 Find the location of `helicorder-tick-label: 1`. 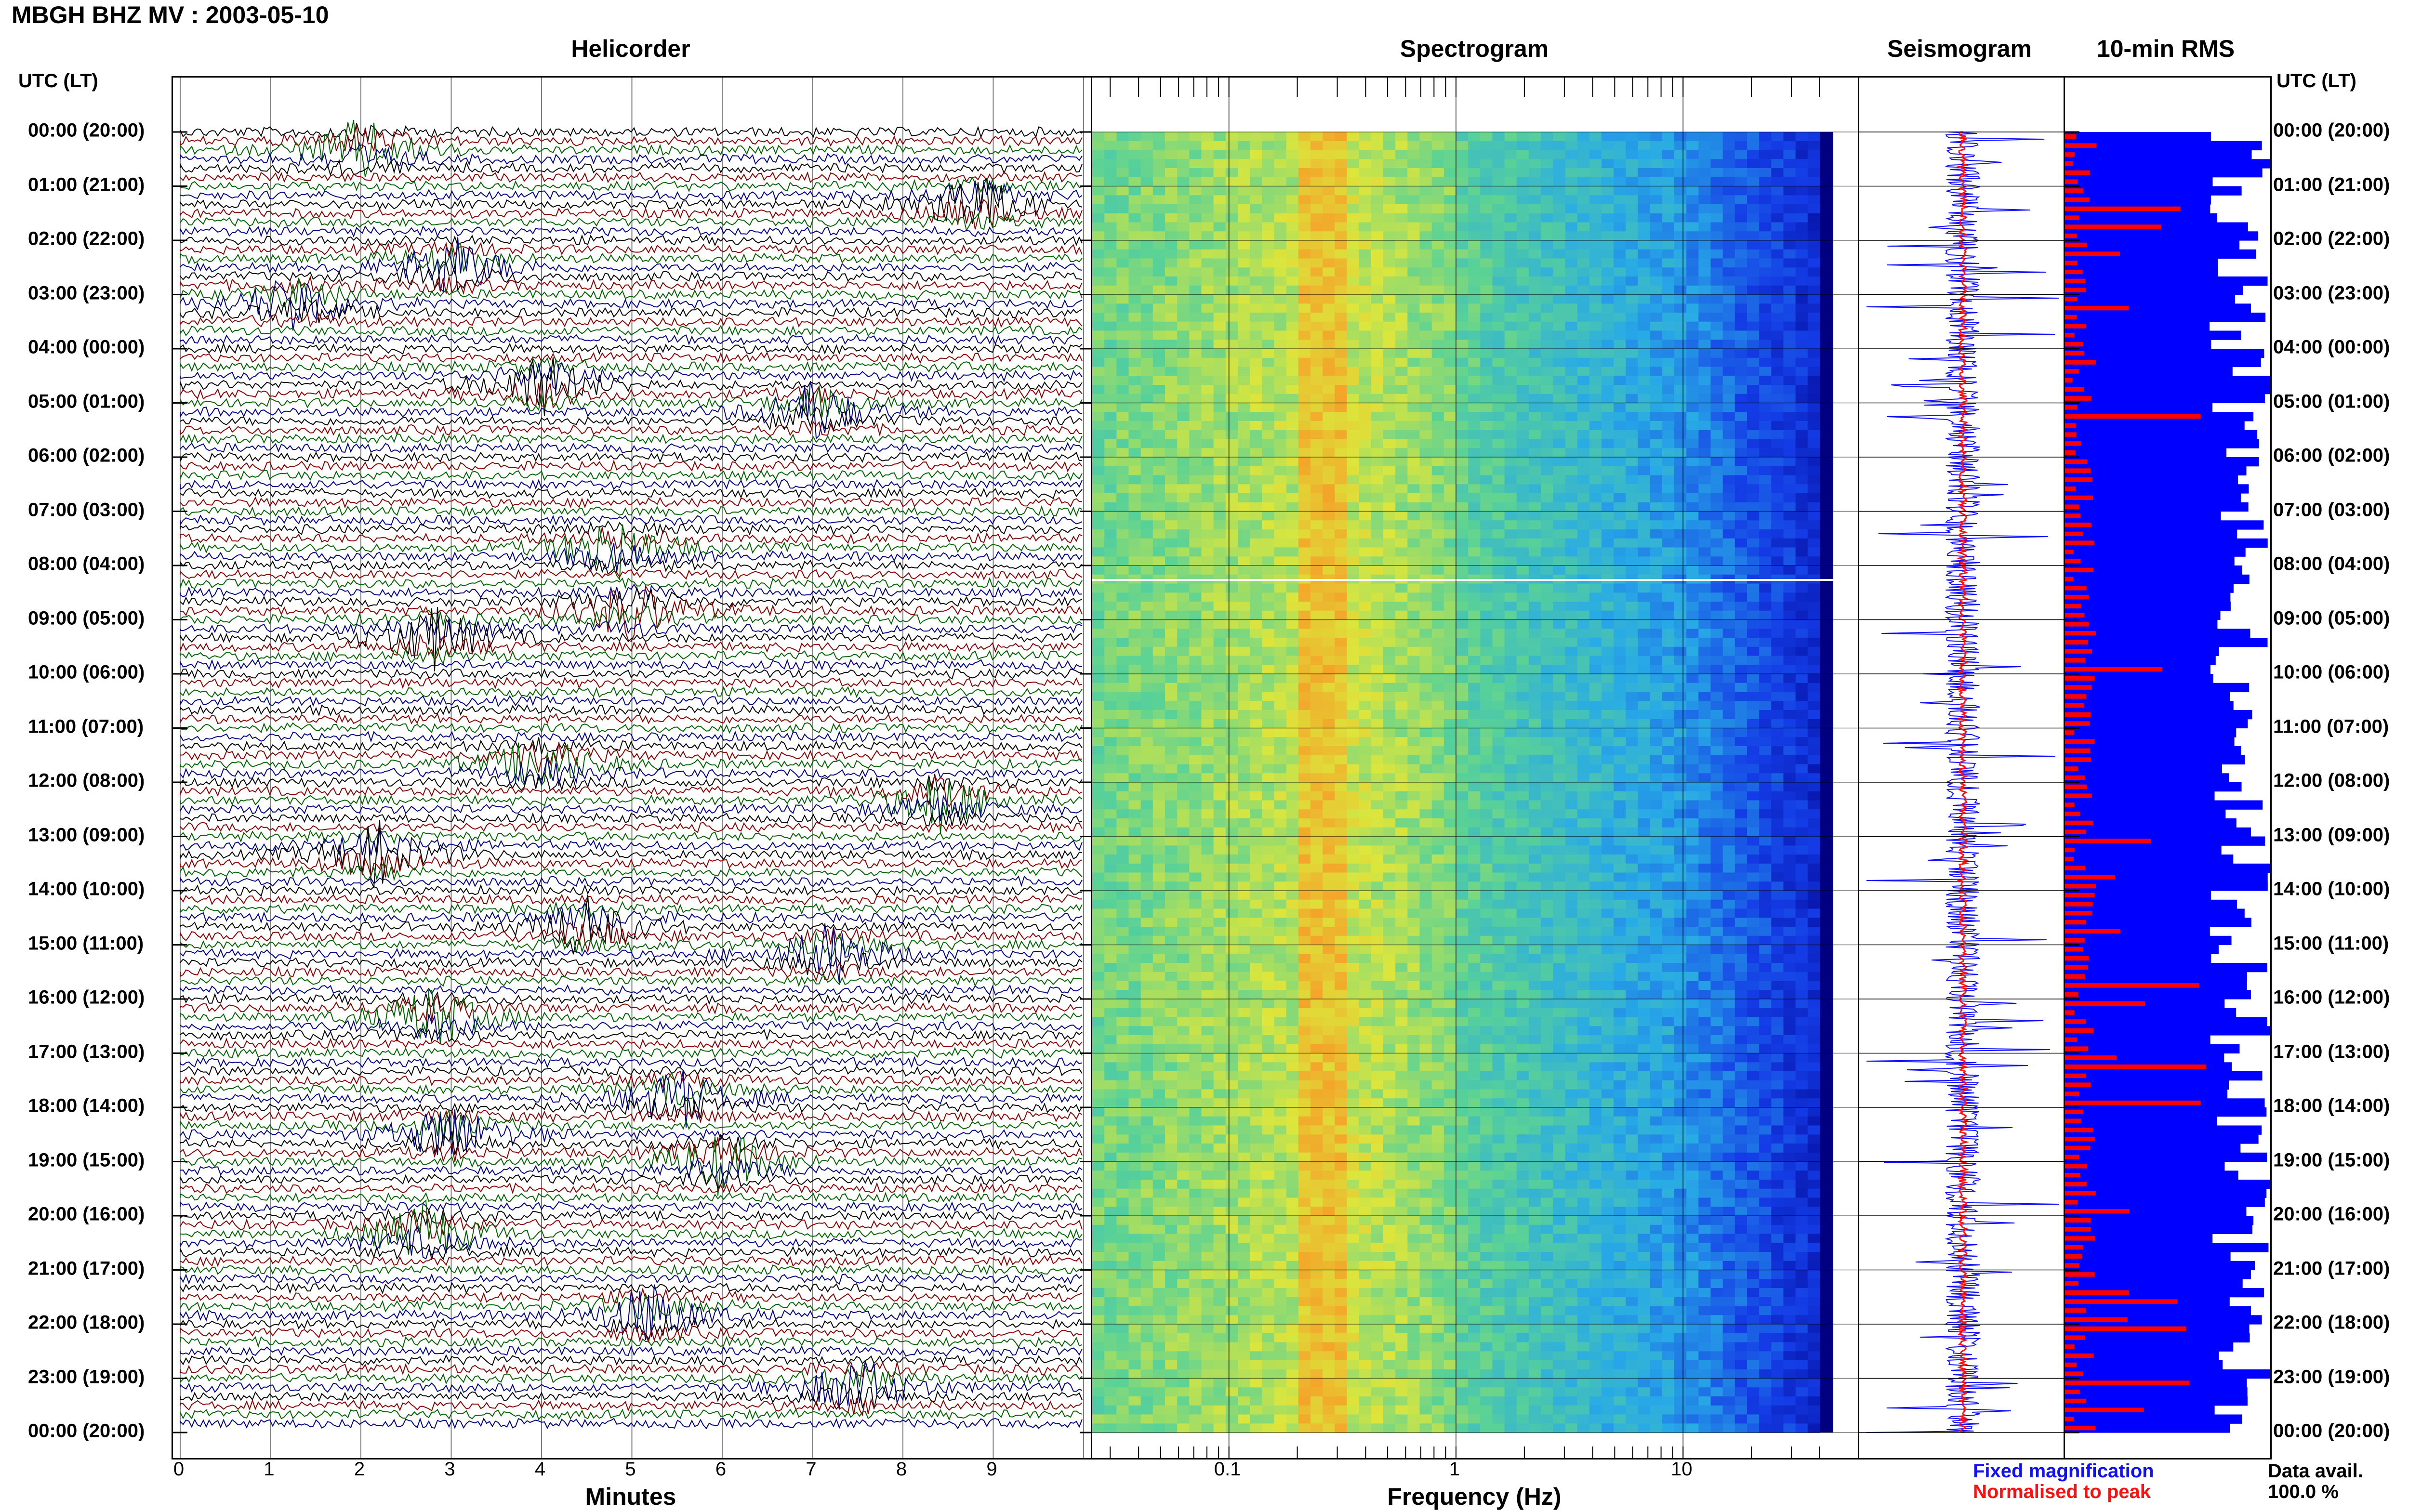

helicorder-tick-label: 1 is located at coordinates (269, 1469).